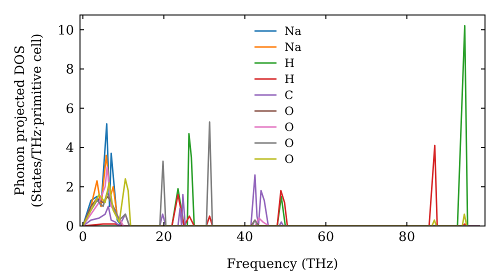  Describe the element at coordinates (29, 120) in the screenshot. I see `y-axis-title: Phonon projected DOS (States/THz·primitive cell)` at that location.